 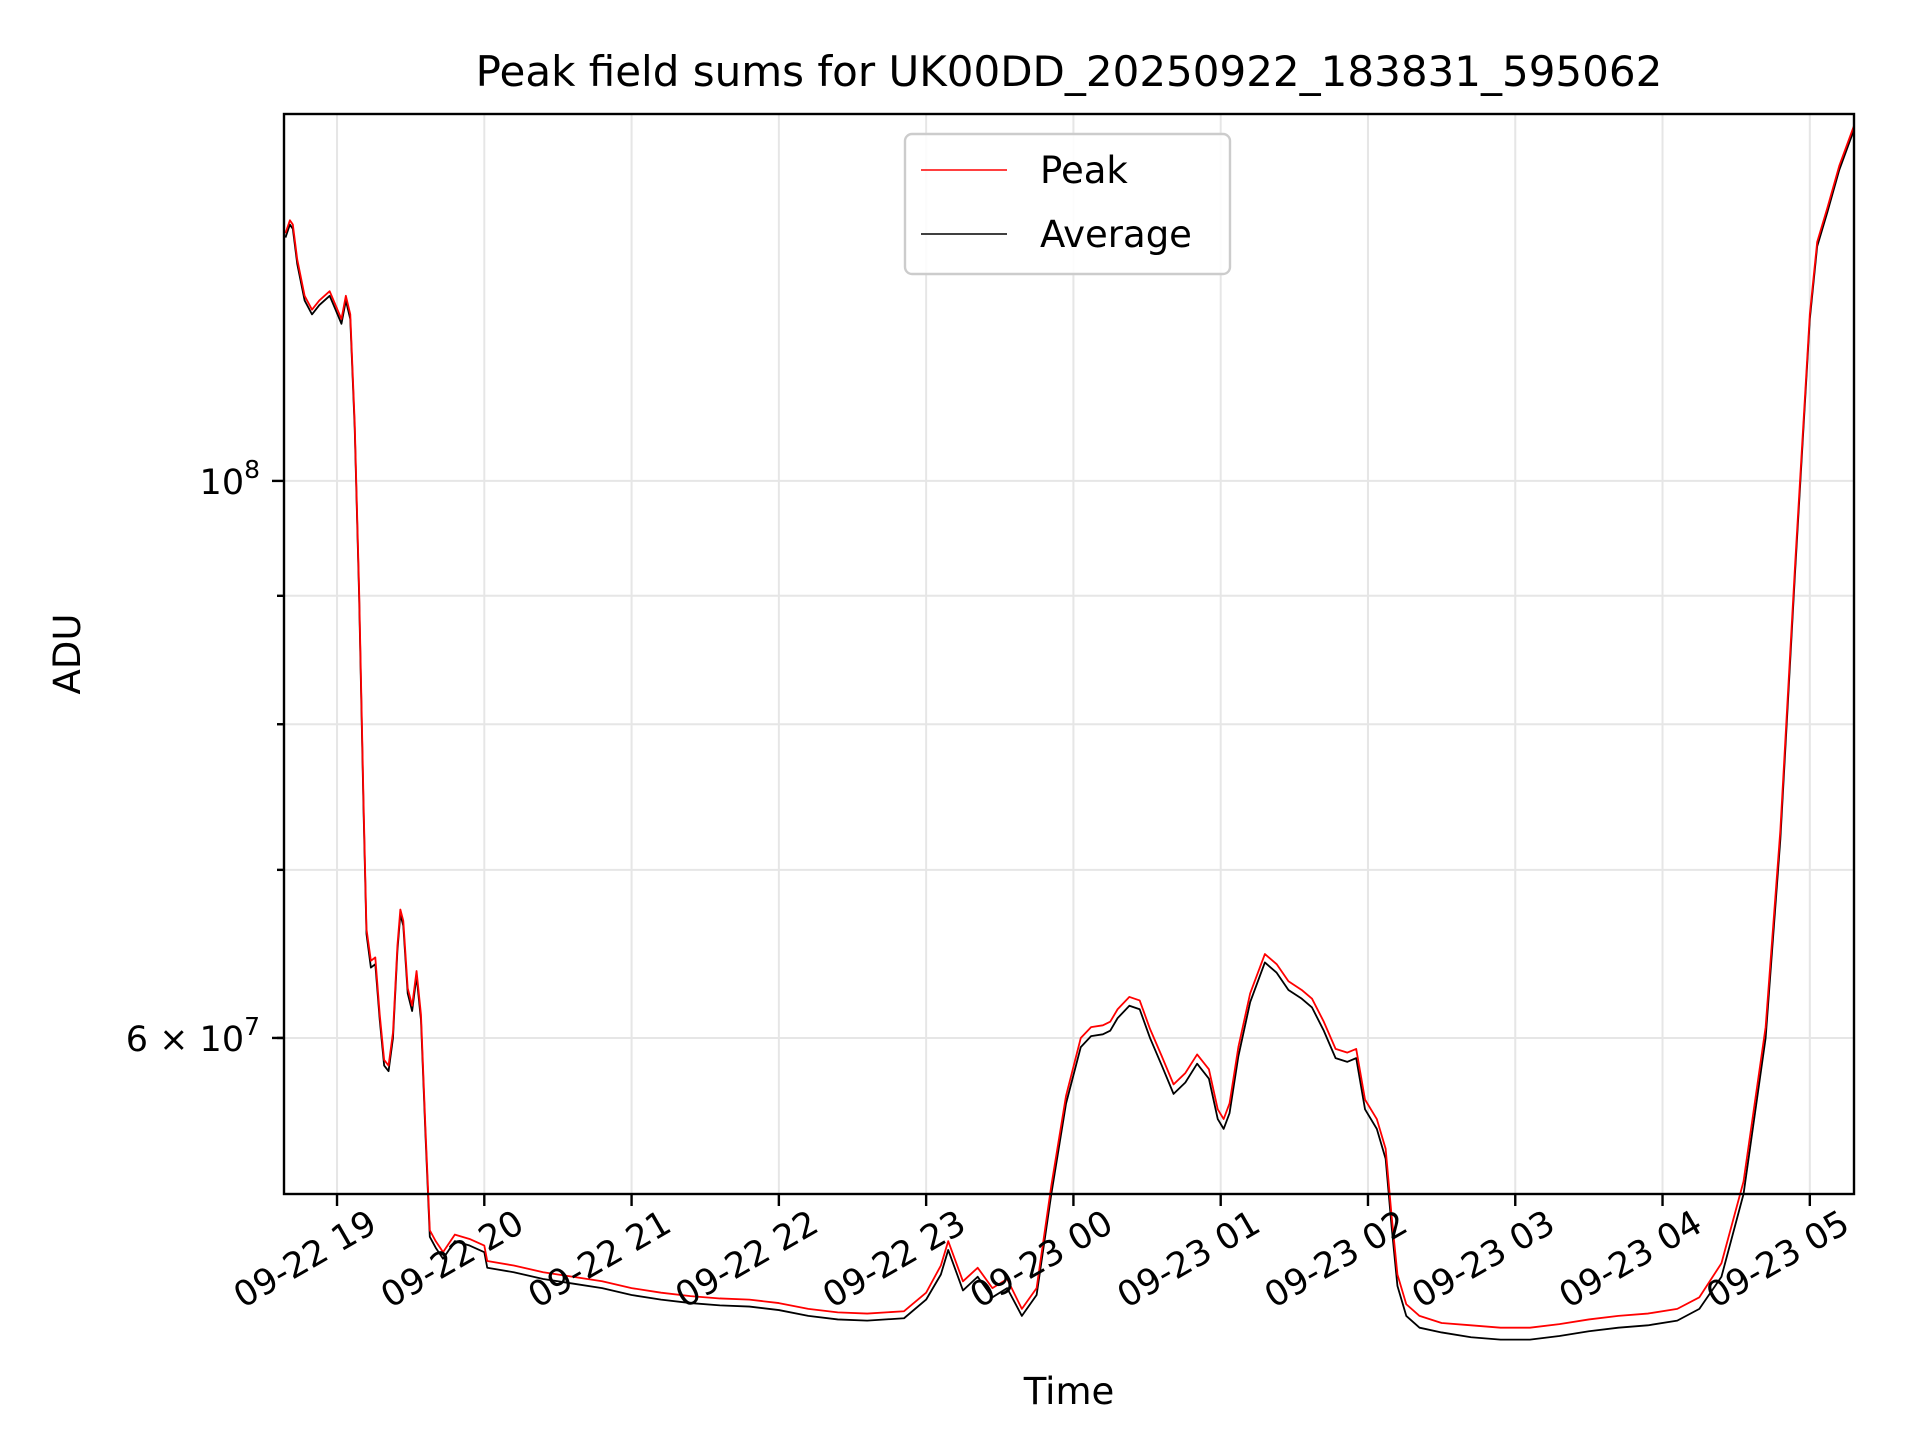 What do you see at coordinates (67, 654) in the screenshot?
I see `y-axis-label: ADU` at bounding box center [67, 654].